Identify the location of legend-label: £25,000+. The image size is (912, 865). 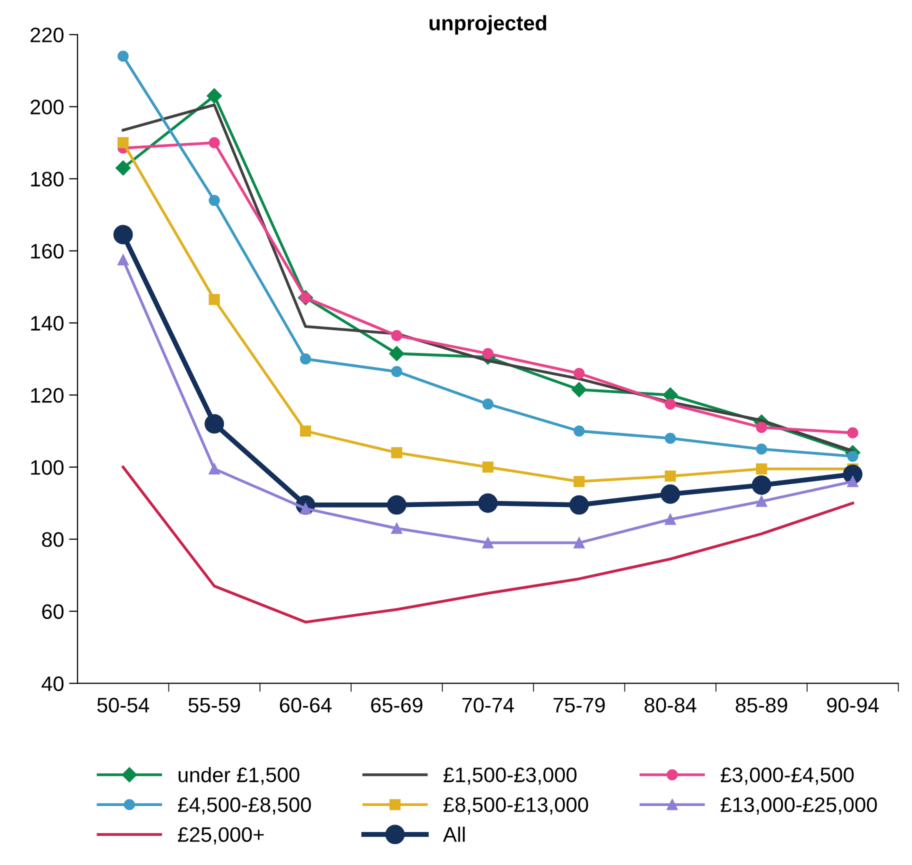
(221, 835).